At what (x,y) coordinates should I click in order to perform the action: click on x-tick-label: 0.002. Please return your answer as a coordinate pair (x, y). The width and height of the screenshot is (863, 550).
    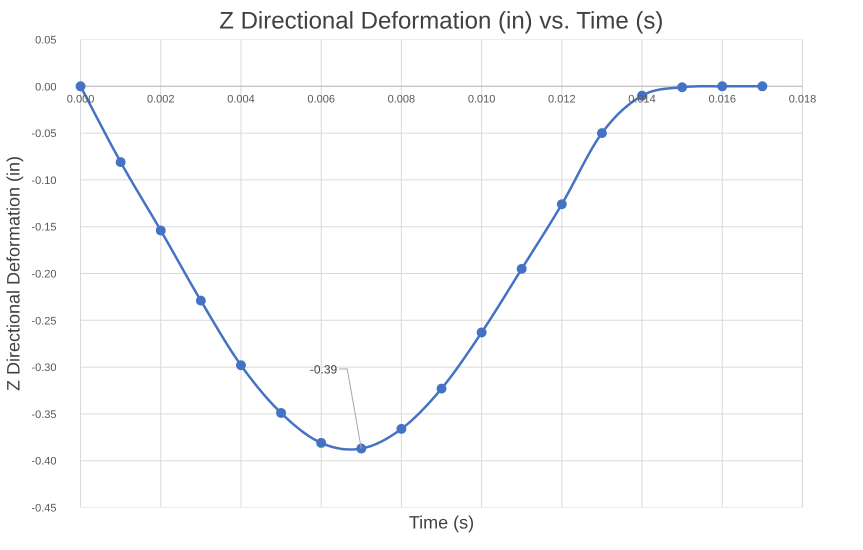
    Looking at the image, I should click on (160, 99).